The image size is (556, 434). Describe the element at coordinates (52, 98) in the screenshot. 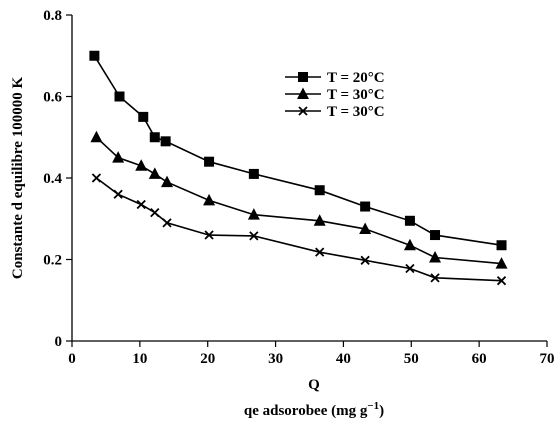

I see `y-tick-label: 0.6` at that location.